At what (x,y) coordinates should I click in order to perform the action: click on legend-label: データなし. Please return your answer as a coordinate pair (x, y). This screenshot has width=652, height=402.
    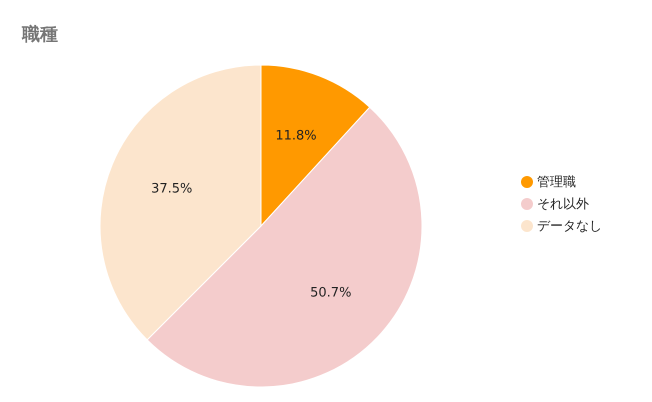
    Looking at the image, I should click on (569, 226).